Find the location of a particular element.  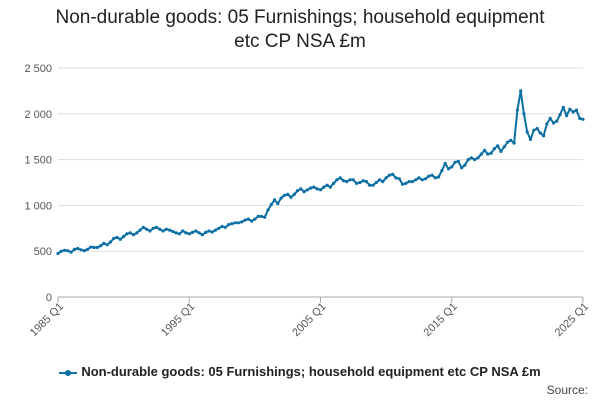

x-tick-label: 1995 Q1 is located at coordinates (178, 320).